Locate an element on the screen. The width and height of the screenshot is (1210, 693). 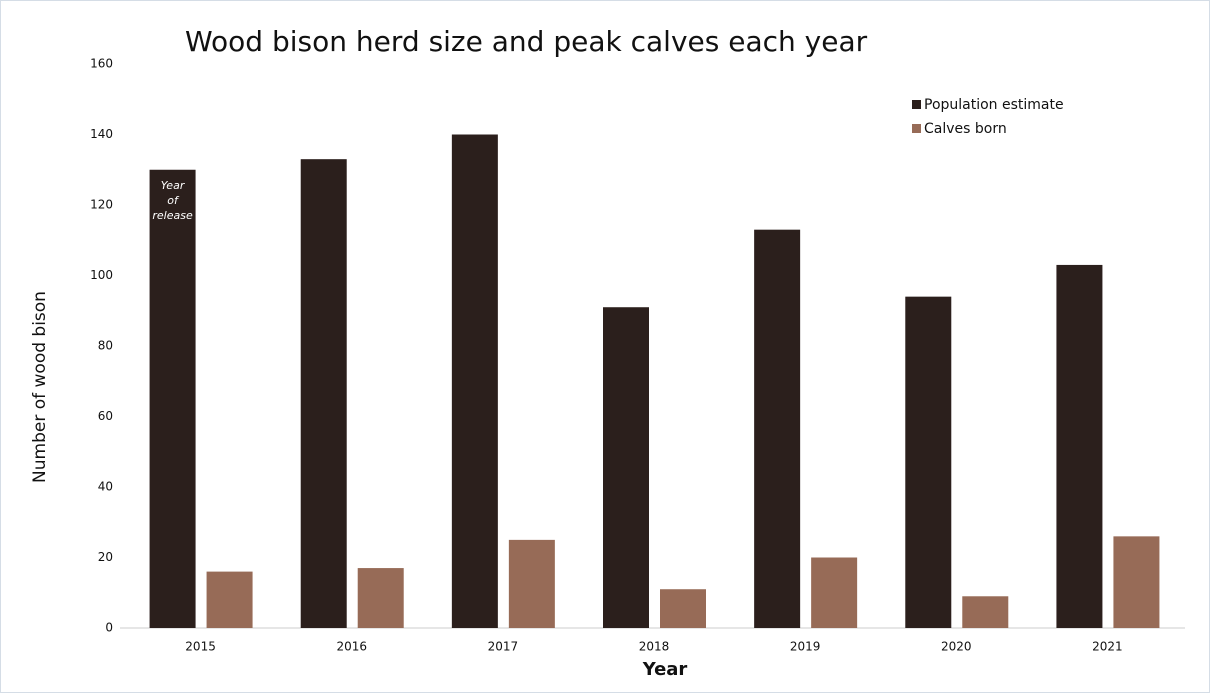
x-tick-label: 2015 is located at coordinates (200, 647).